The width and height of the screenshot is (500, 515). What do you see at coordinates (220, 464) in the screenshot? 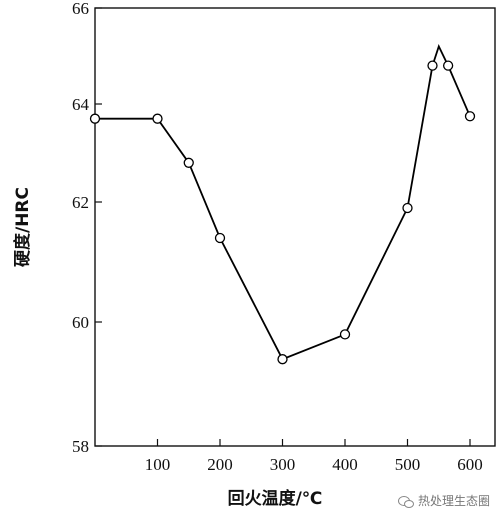
I see `x-tick-label: 200` at bounding box center [220, 464].